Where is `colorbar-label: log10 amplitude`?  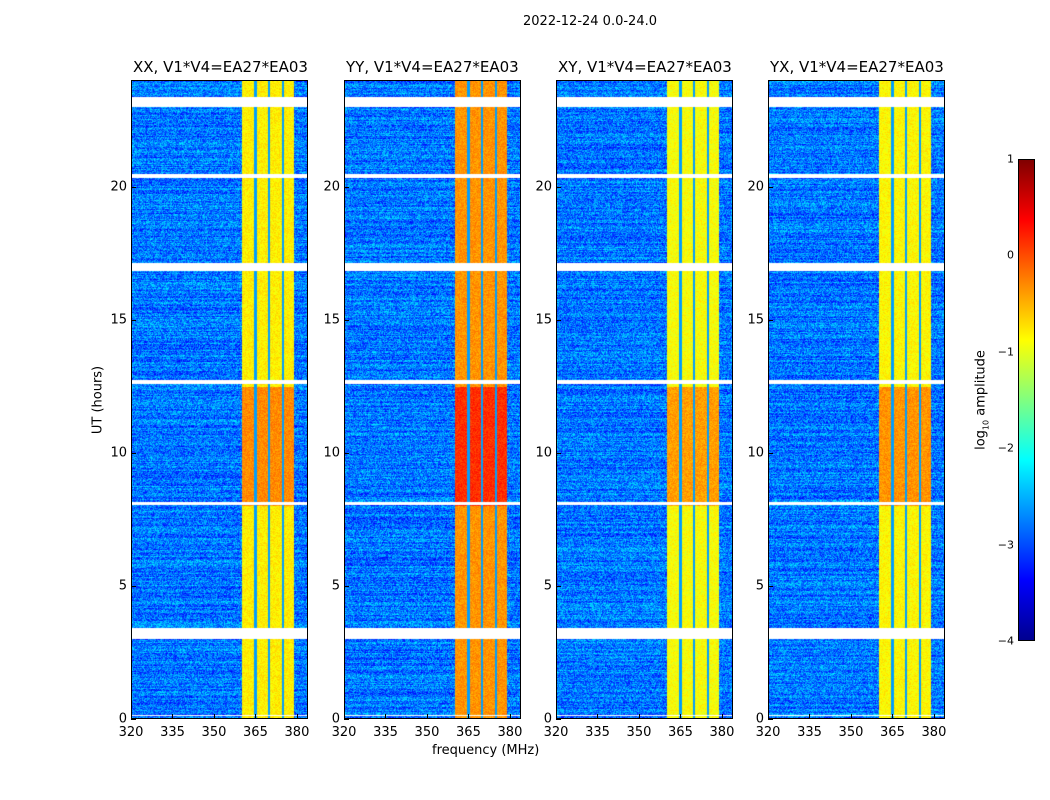 colorbar-label: log10 amplitude is located at coordinates (982, 400).